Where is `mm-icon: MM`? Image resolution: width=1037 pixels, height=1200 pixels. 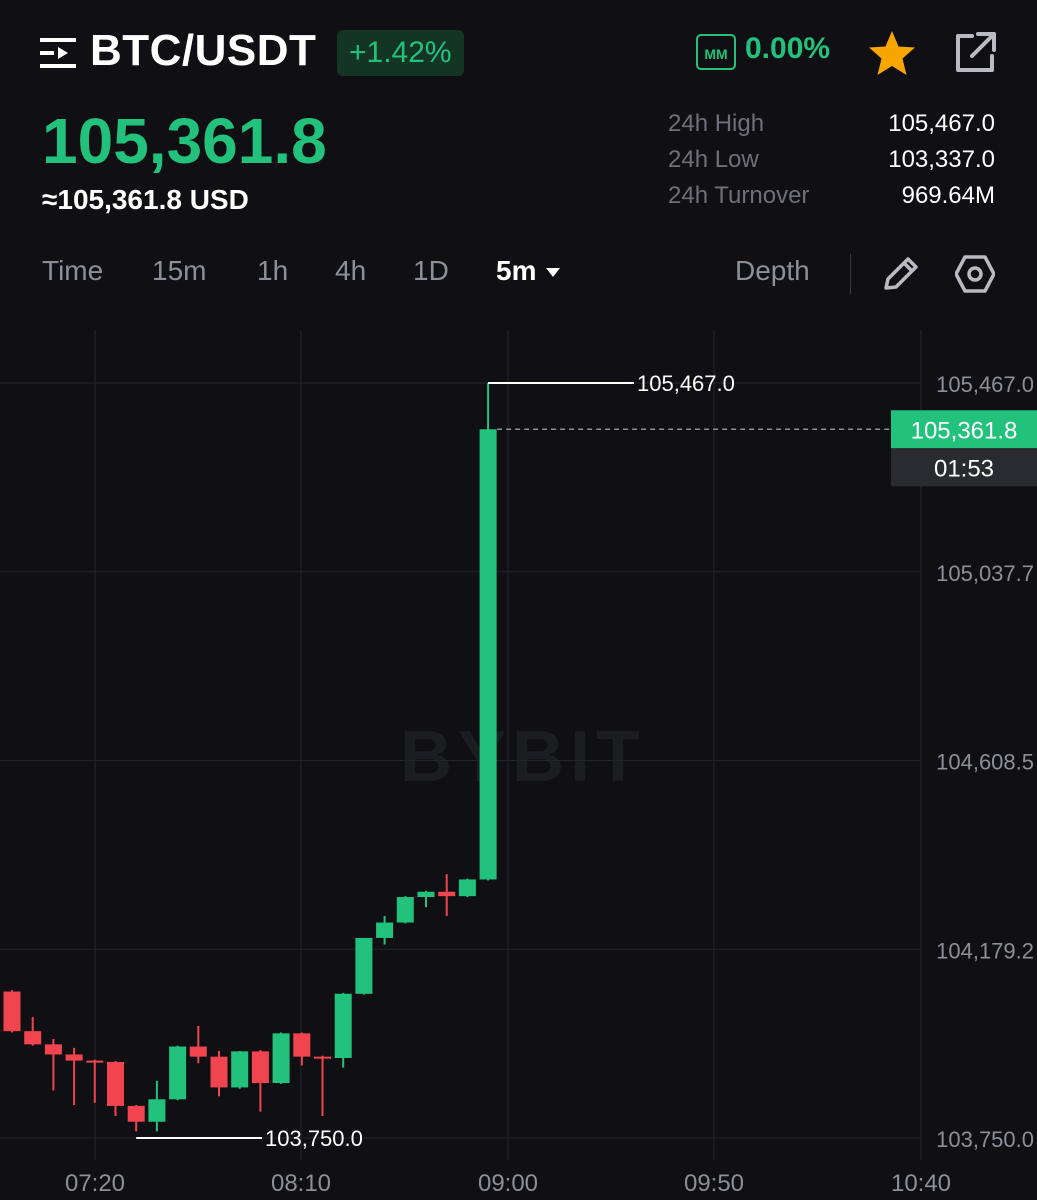
mm-icon: MM is located at coordinates (716, 52).